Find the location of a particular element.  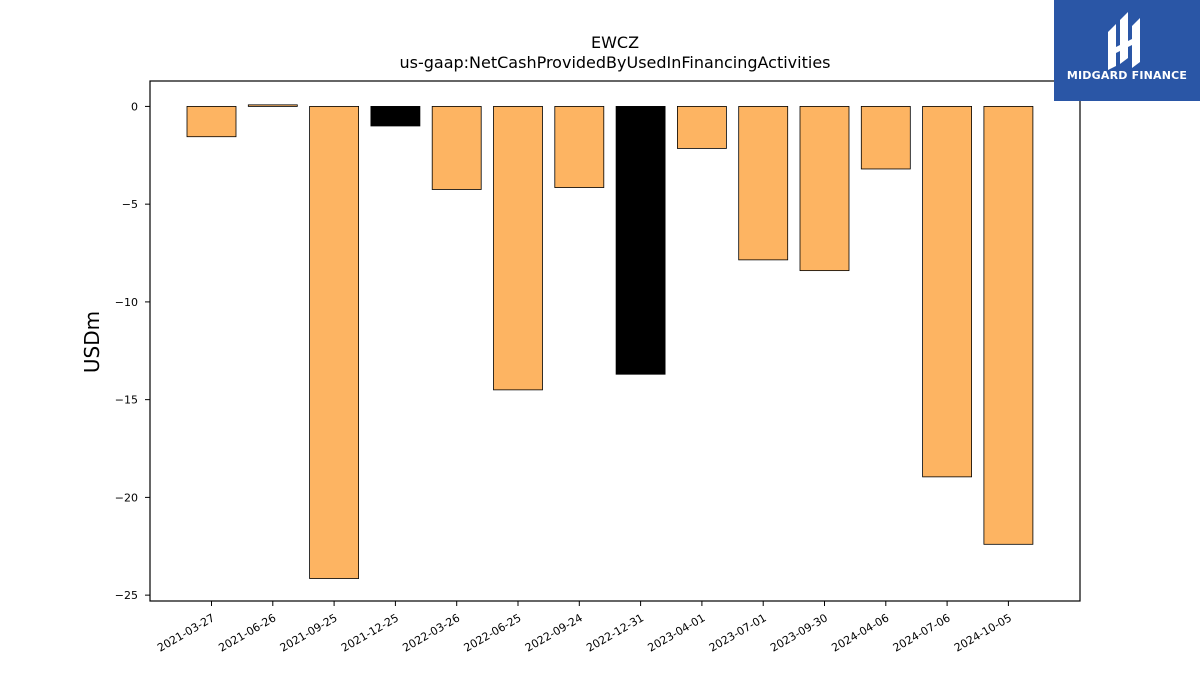

x-tick-label: 2021-12-25 is located at coordinates (370, 632).